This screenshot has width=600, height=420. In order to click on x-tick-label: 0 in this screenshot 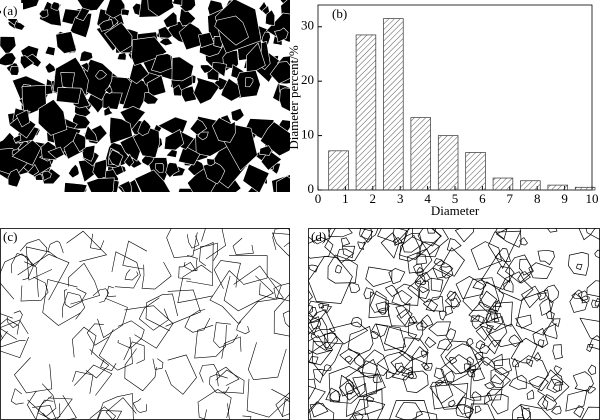, I will do `click(318, 198)`.